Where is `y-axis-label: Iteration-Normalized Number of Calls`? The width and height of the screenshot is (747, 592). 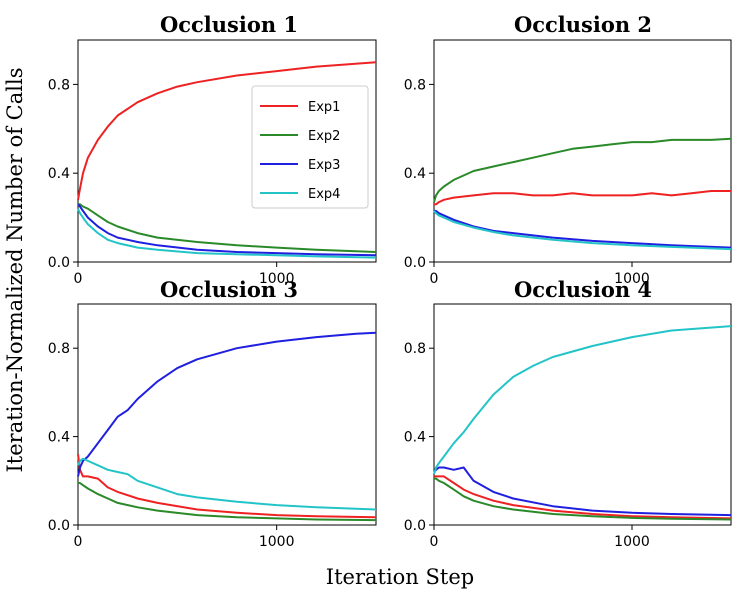 y-axis-label: Iteration-Normalized Number of Calls is located at coordinates (15, 270).